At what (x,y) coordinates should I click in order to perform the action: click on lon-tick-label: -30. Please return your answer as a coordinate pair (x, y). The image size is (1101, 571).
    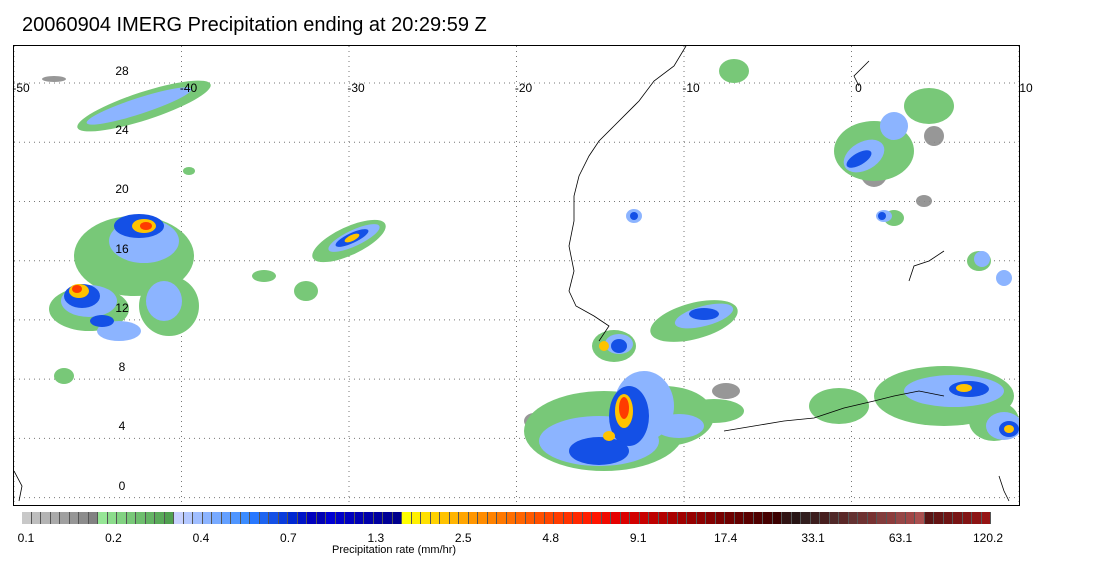
    Looking at the image, I should click on (356, 88).